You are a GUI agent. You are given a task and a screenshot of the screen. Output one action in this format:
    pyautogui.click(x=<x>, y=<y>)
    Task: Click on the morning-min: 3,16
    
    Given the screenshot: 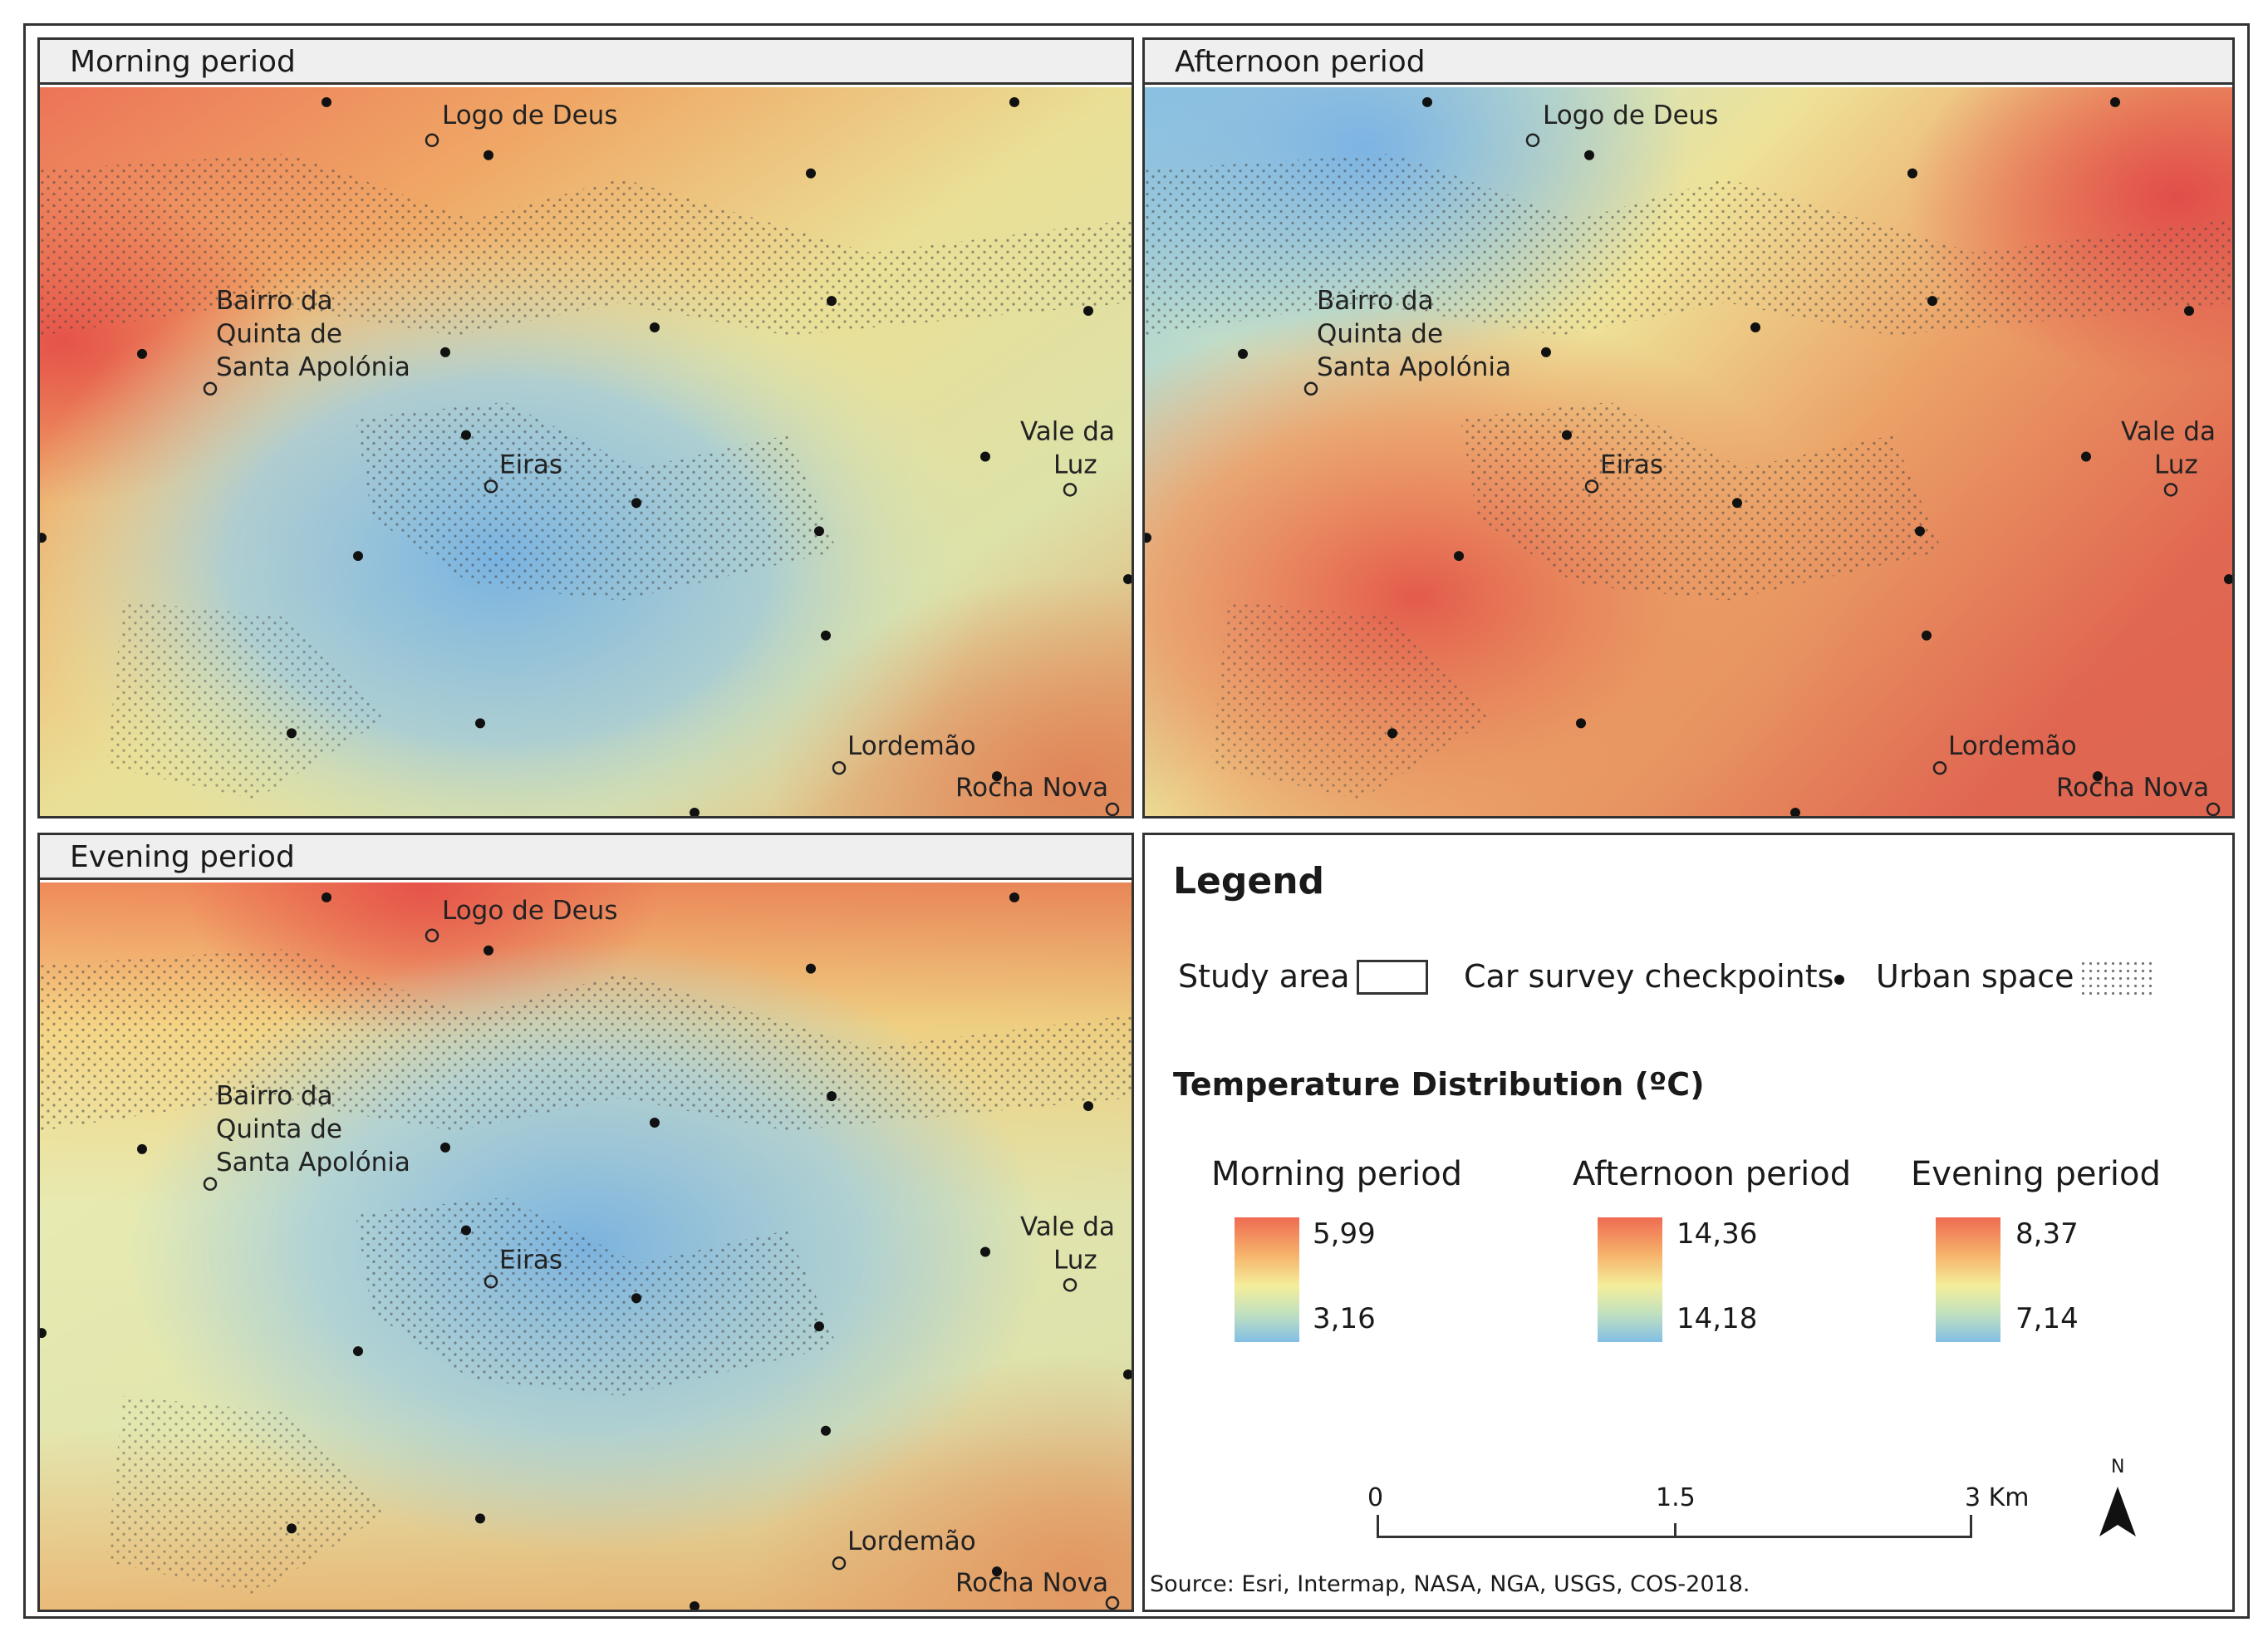 What is the action you would take?
    pyautogui.click(x=1344, y=1318)
    